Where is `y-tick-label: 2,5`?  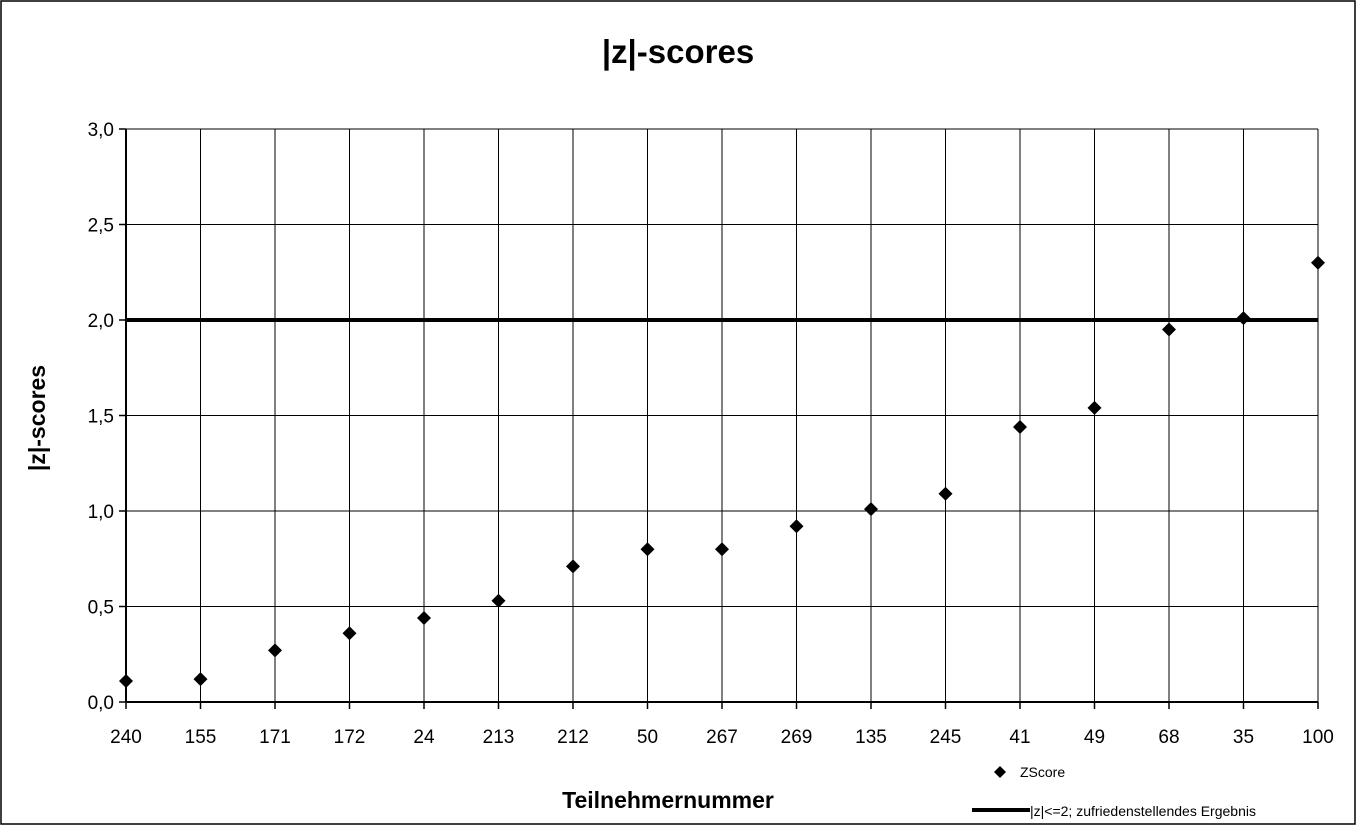
y-tick-label: 2,5 is located at coordinates (101, 226).